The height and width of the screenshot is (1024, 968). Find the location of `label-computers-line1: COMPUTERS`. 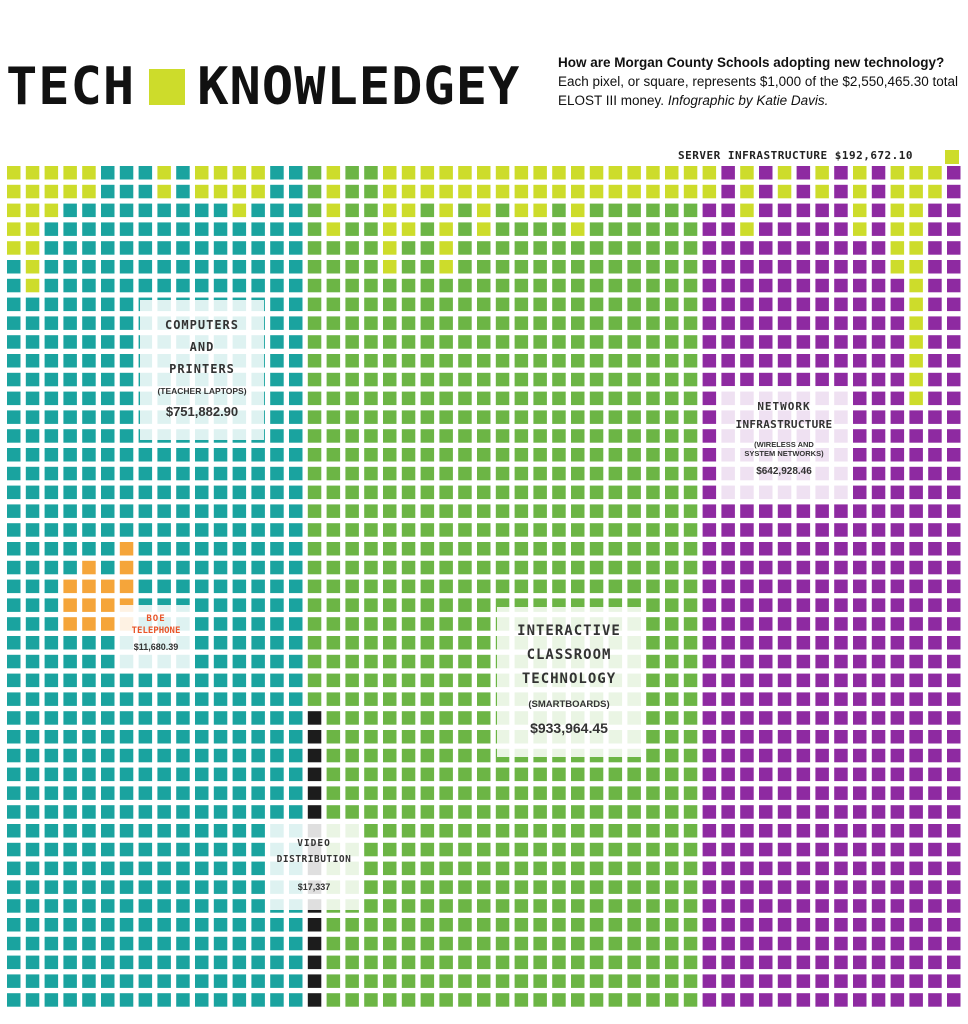

label-computers-line1: COMPUTERS is located at coordinates (202, 325).